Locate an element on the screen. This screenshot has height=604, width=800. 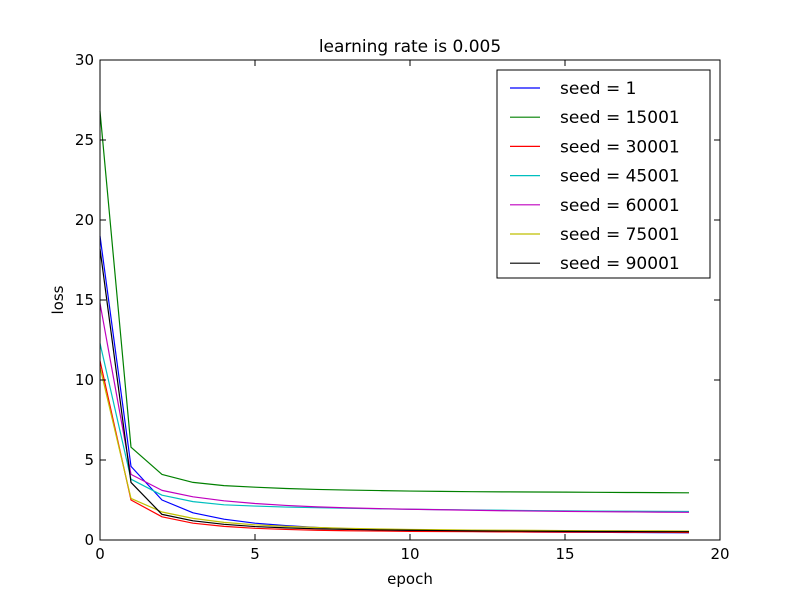
legend-entry: seed = 60001 is located at coordinates (620, 206).